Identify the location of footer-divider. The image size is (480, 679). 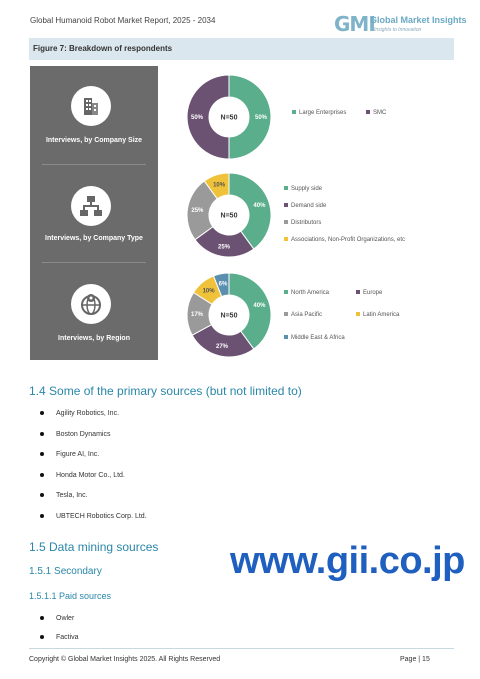
(241, 648).